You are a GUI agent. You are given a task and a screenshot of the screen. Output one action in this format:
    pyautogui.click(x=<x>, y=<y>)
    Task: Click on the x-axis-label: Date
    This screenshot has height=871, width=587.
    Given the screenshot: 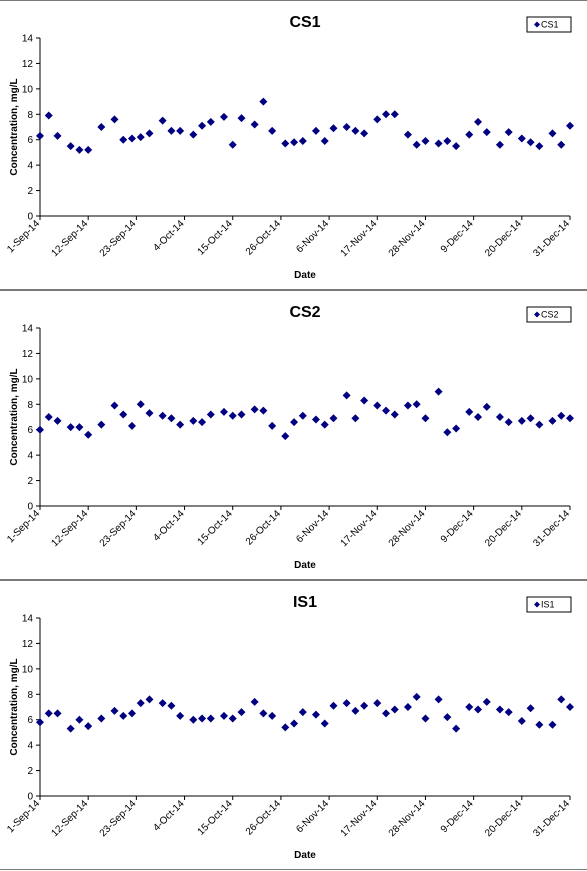 What is the action you would take?
    pyautogui.click(x=305, y=855)
    